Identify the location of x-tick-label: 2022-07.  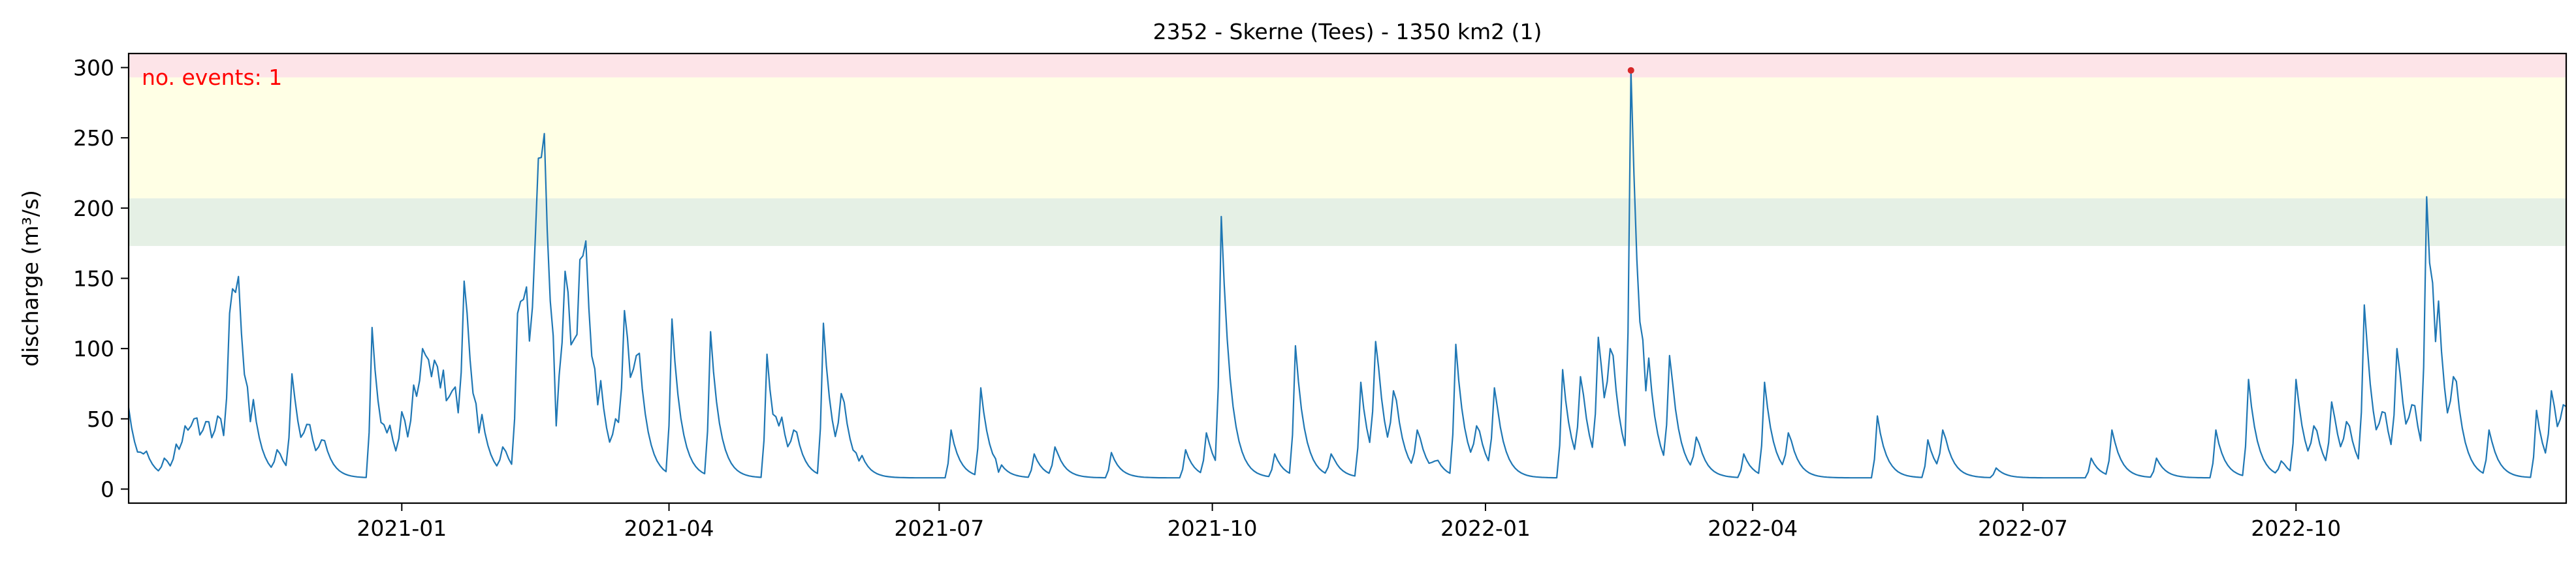
(2023, 528).